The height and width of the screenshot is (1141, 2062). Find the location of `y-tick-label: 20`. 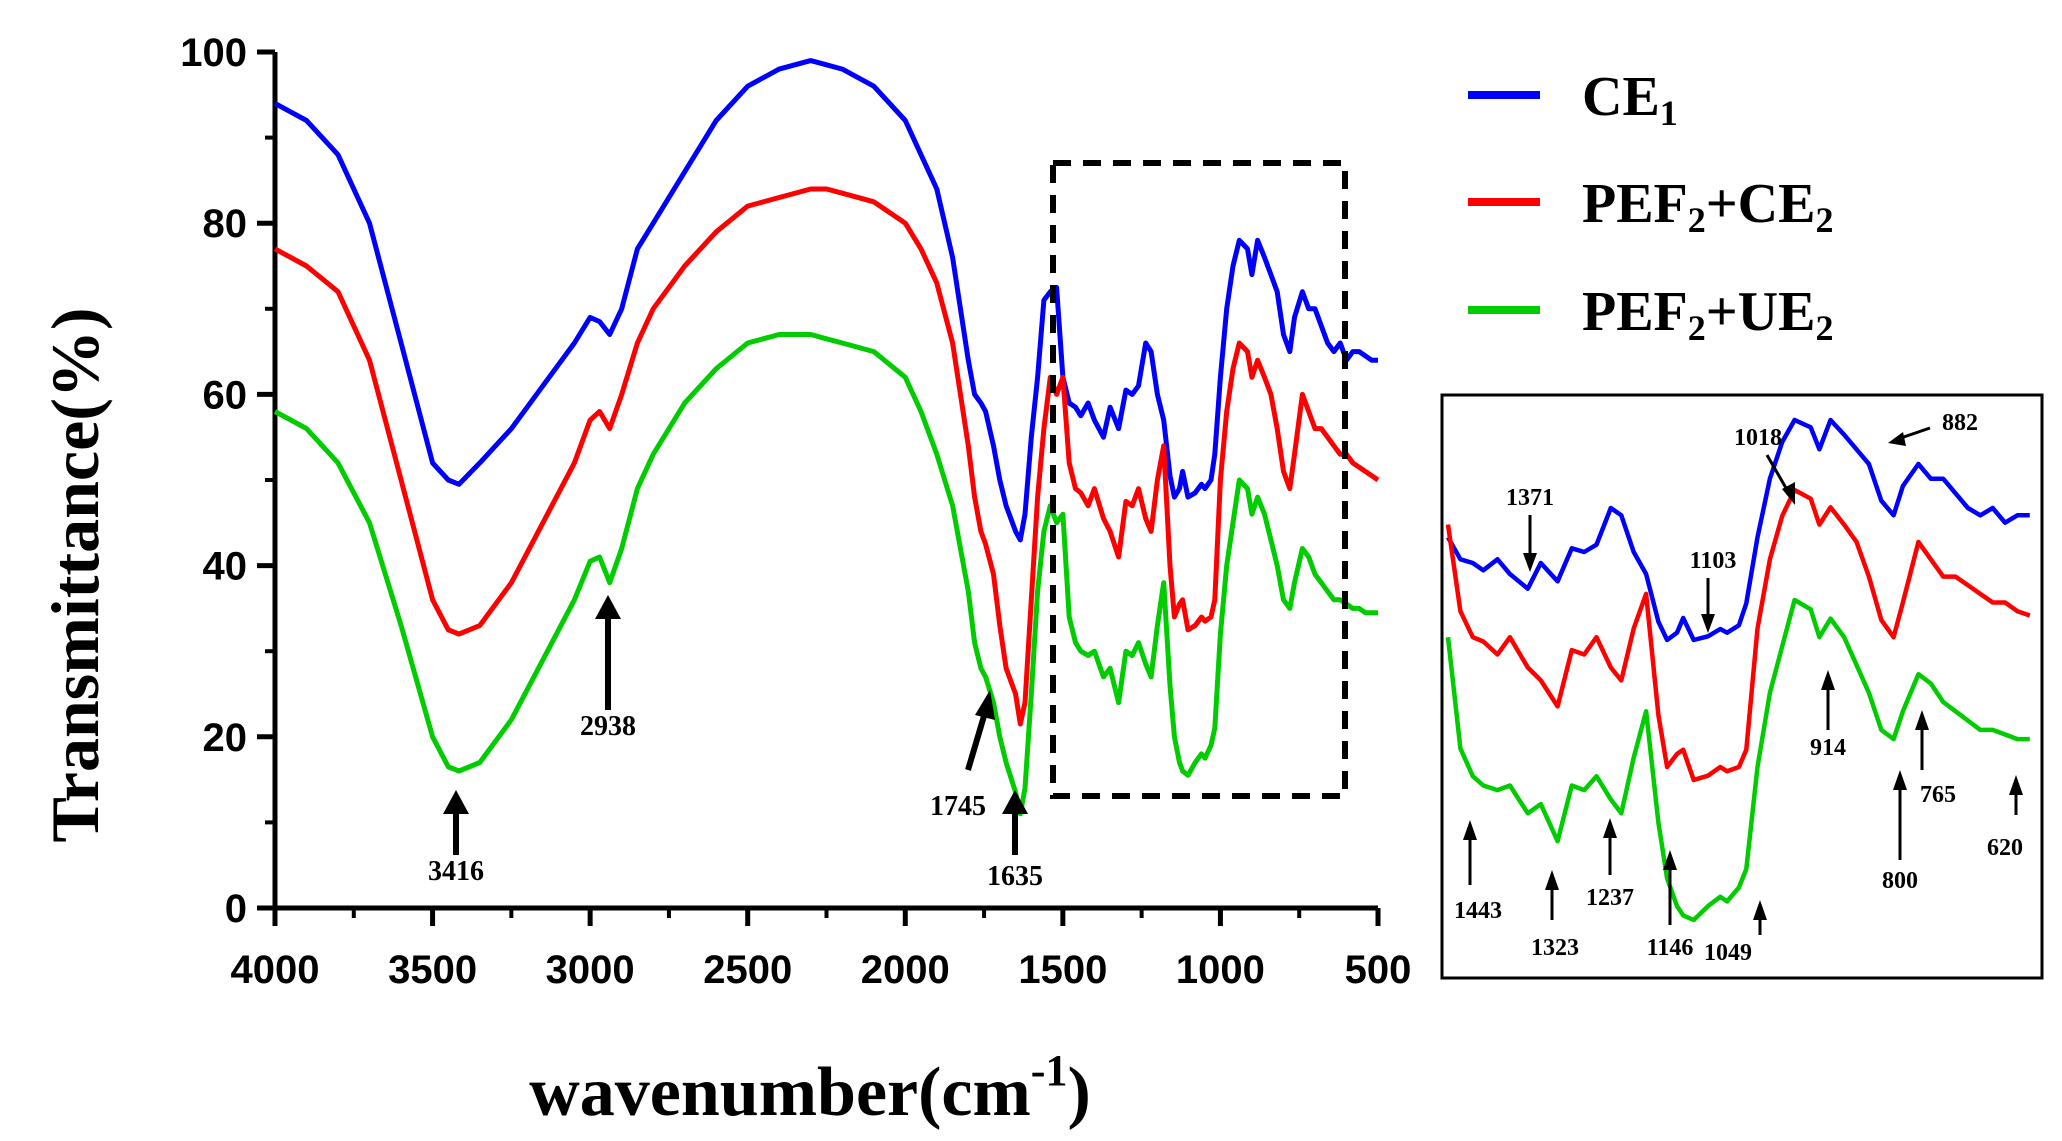

y-tick-label: 20 is located at coordinates (225, 738).